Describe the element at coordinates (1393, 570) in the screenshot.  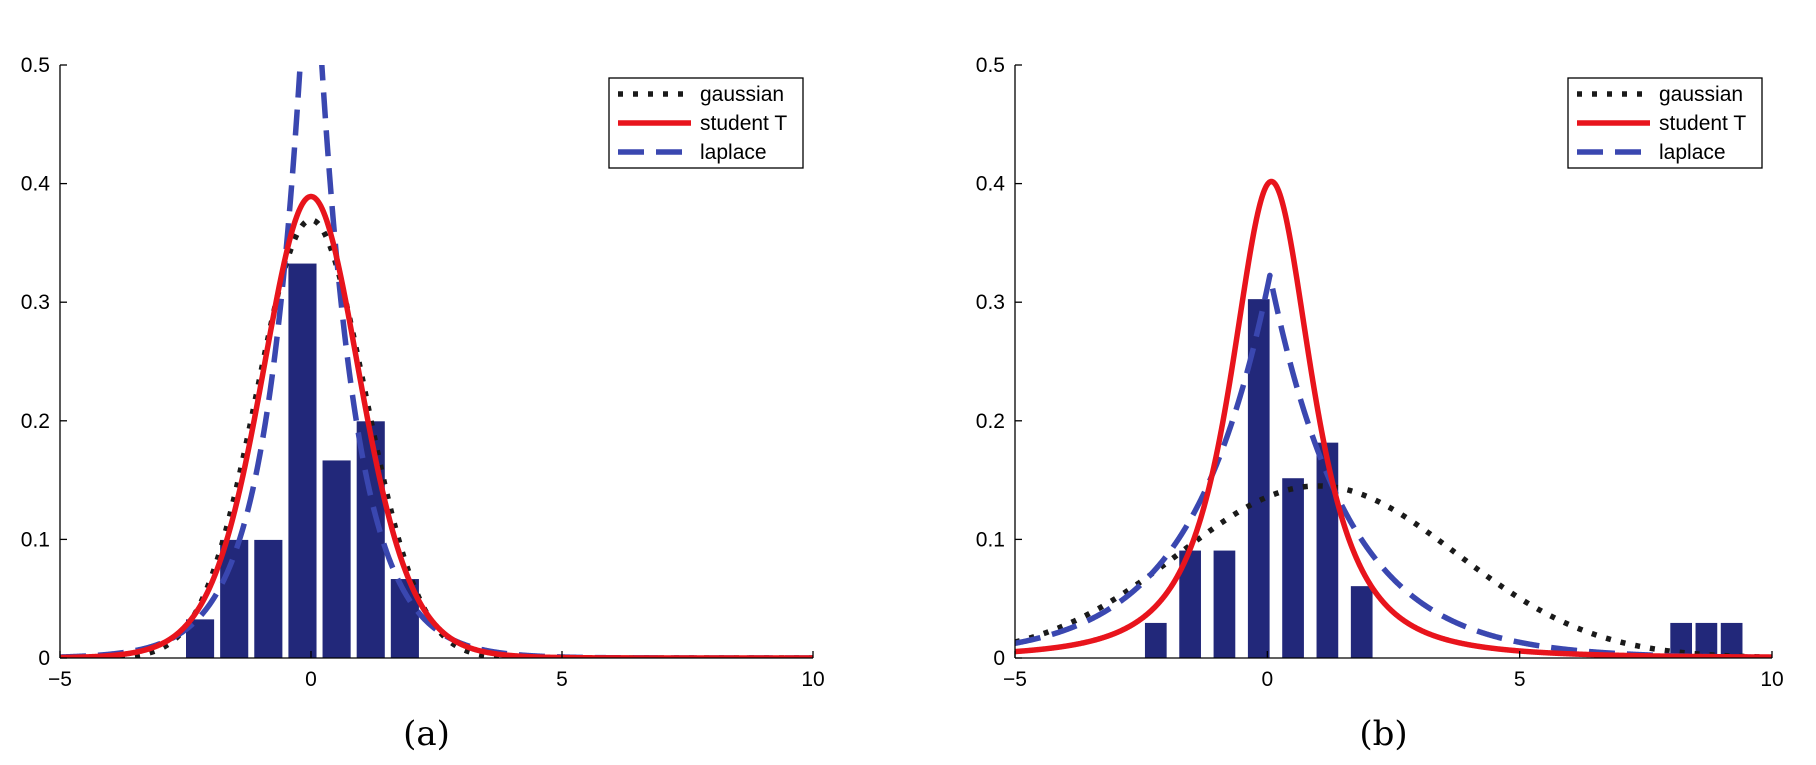
I see `series-line-gaussian` at that location.